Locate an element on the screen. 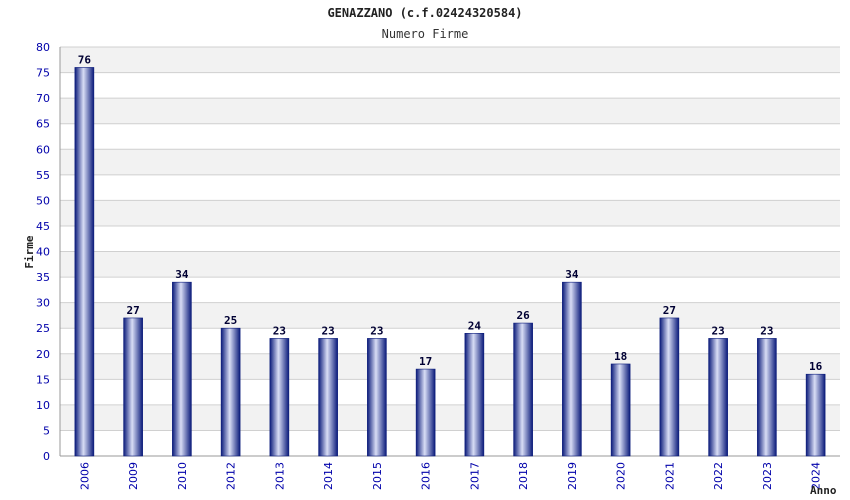 The image size is (850, 500). y-tick-label: 75 is located at coordinates (43, 73).